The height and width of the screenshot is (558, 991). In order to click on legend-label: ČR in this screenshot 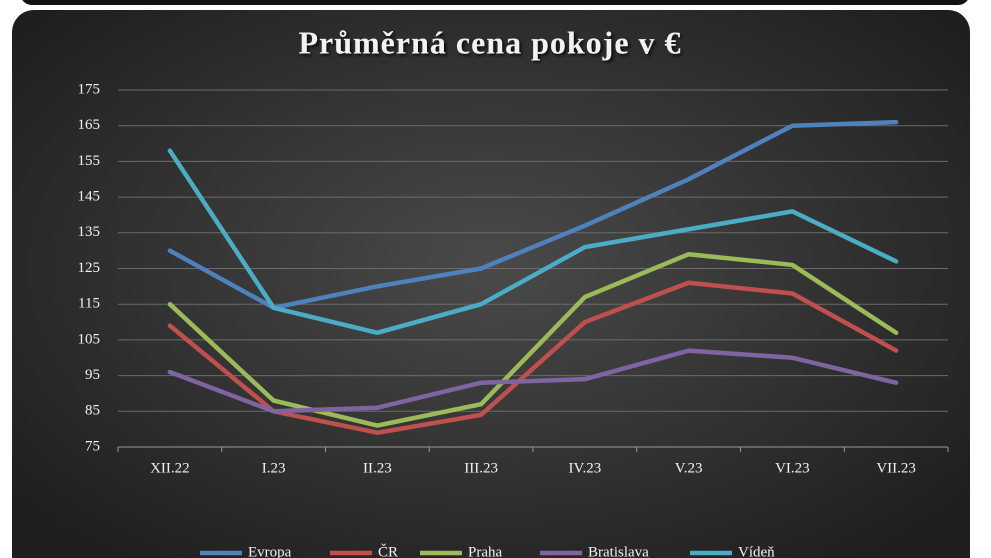, I will do `click(388, 550)`.